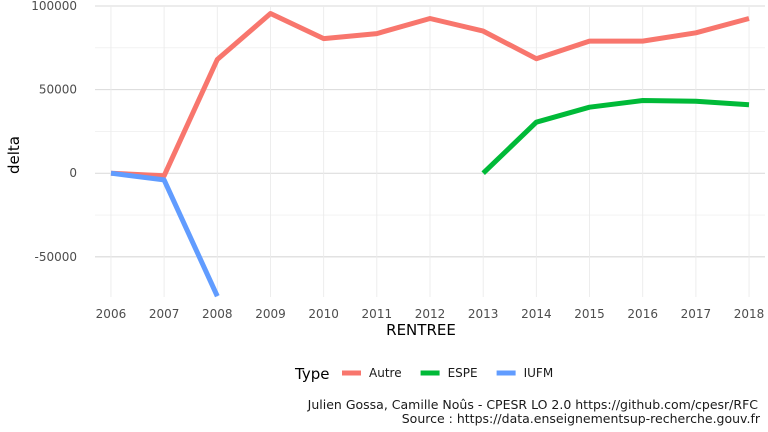 This screenshot has height=432, width=768. Describe the element at coordinates (463, 373) in the screenshot. I see `legend-label-espe: ESPE` at that location.